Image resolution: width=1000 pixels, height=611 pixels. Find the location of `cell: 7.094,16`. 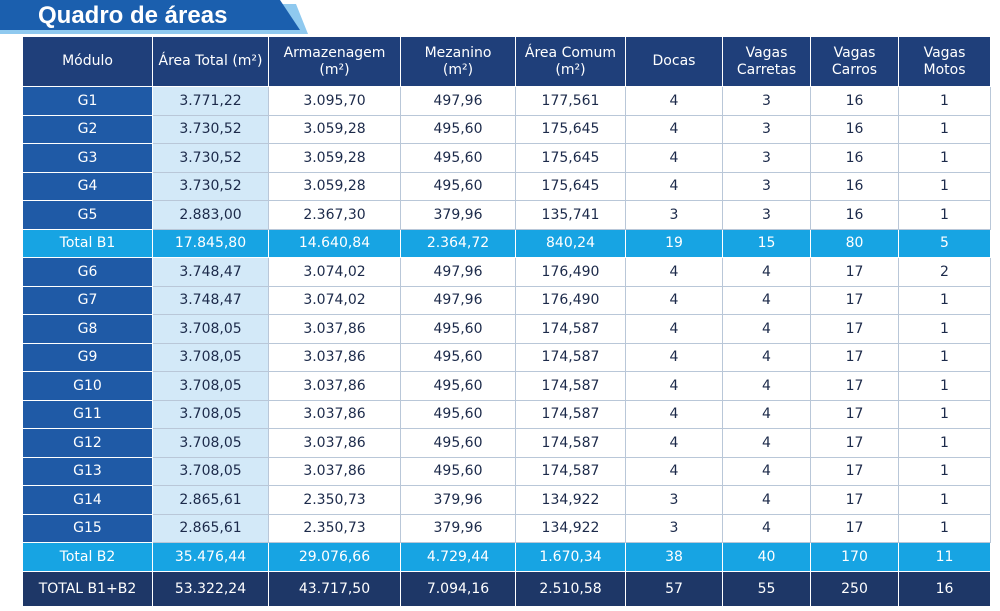

cell: 7.094,16 is located at coordinates (458, 588).